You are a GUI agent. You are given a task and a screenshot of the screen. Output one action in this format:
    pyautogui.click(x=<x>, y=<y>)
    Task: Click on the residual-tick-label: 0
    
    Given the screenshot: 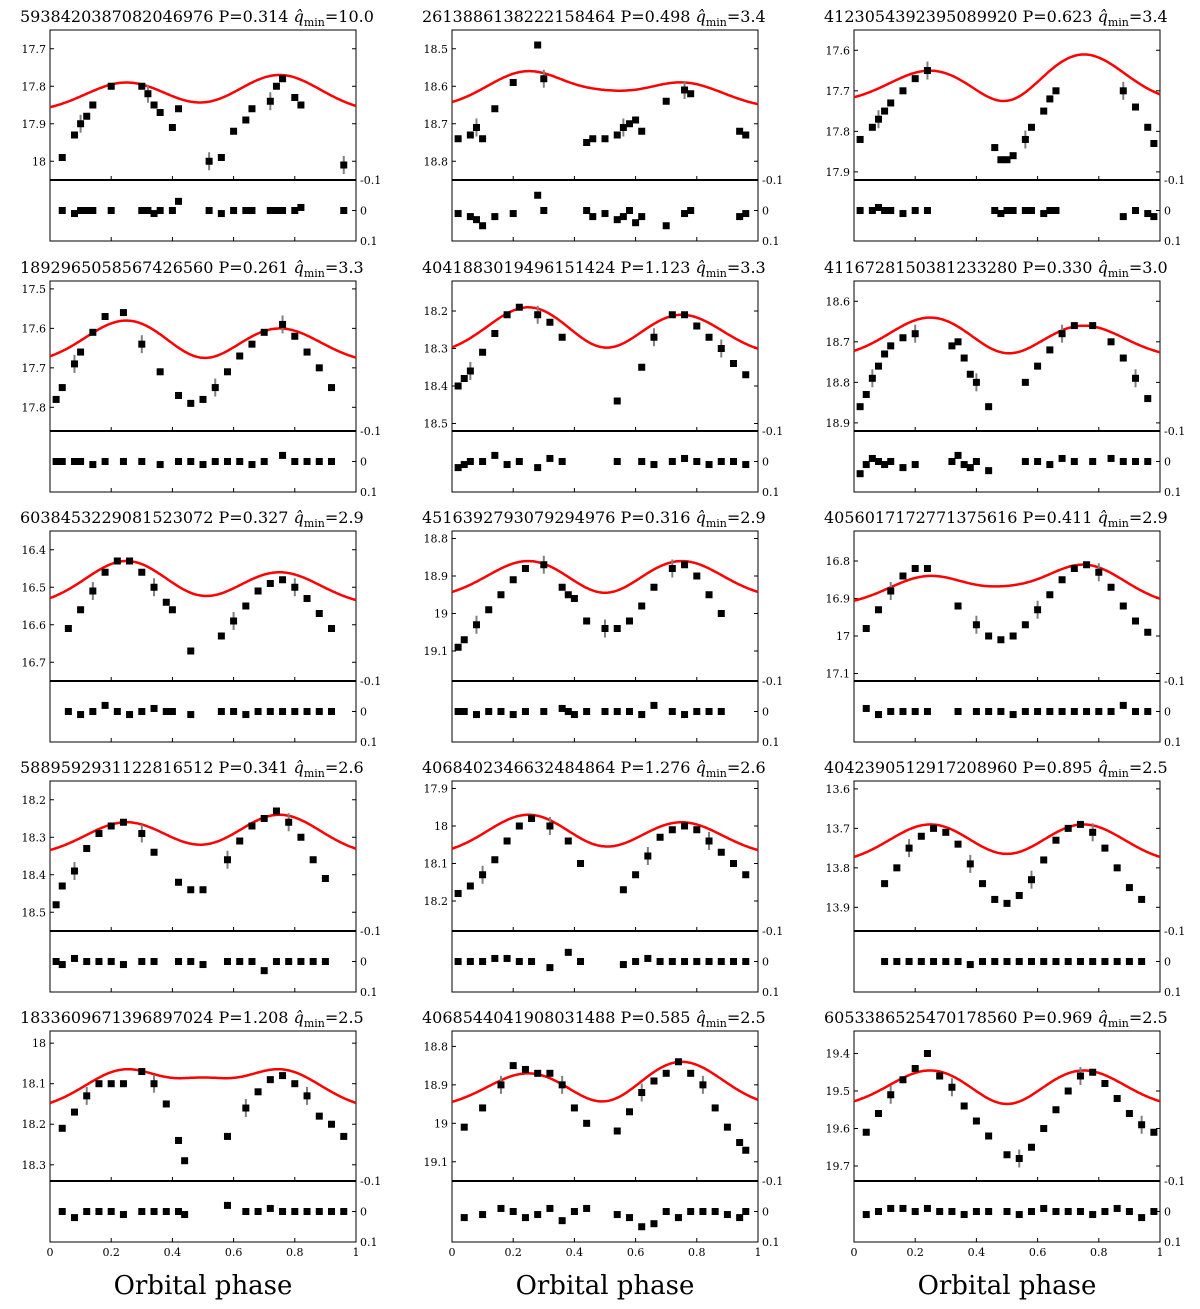 What is the action you would take?
    pyautogui.click(x=363, y=462)
    